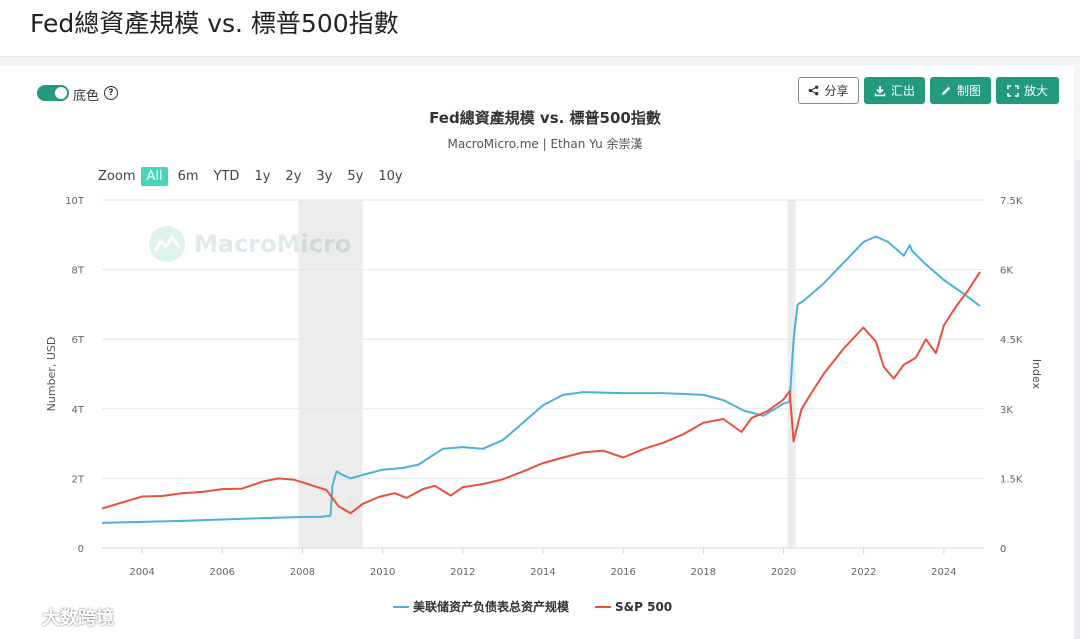  I want to click on fullscreen-icon, so click(1013, 90).